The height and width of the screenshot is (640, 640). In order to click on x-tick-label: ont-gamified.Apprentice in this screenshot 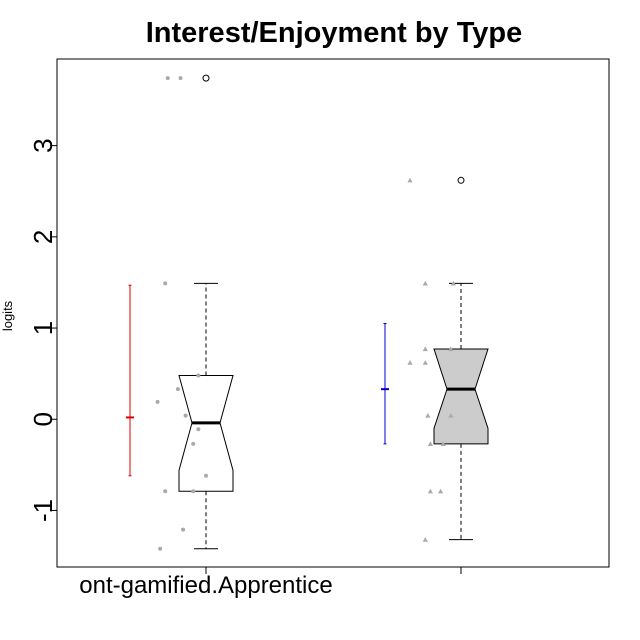, I will do `click(205, 585)`.